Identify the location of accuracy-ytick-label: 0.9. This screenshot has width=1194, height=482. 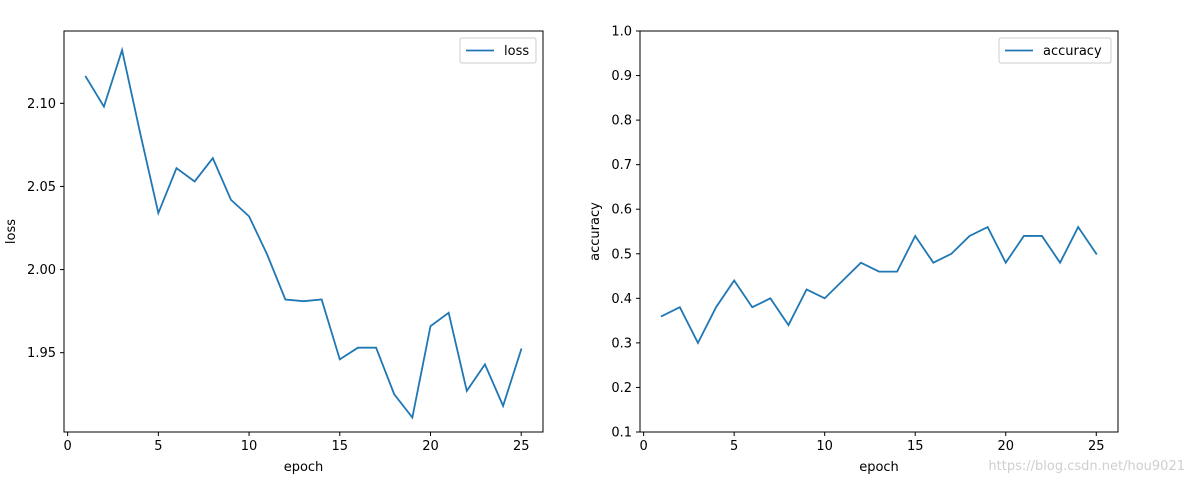
(621, 76).